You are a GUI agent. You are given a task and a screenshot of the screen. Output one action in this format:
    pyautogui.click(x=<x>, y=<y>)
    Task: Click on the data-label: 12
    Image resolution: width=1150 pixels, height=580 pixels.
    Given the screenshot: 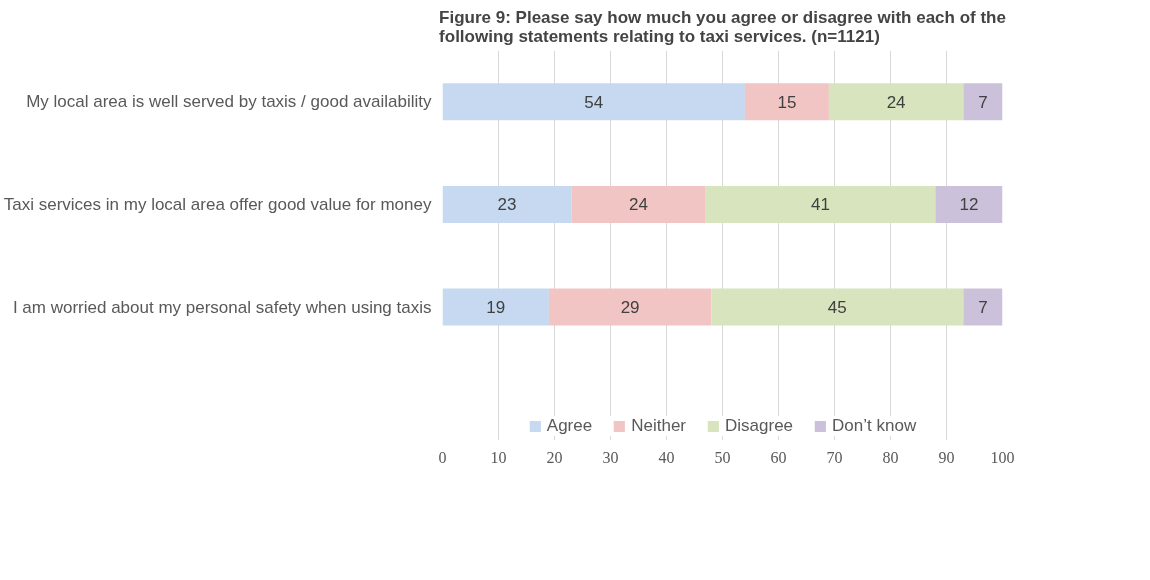 What is the action you would take?
    pyautogui.click(x=969, y=205)
    